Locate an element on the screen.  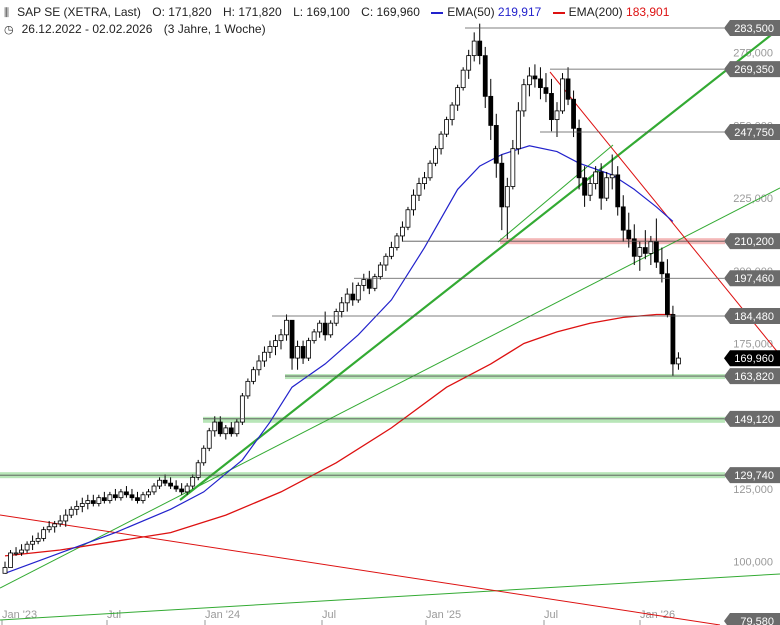
level-label: 269,350 is located at coordinates (754, 70).